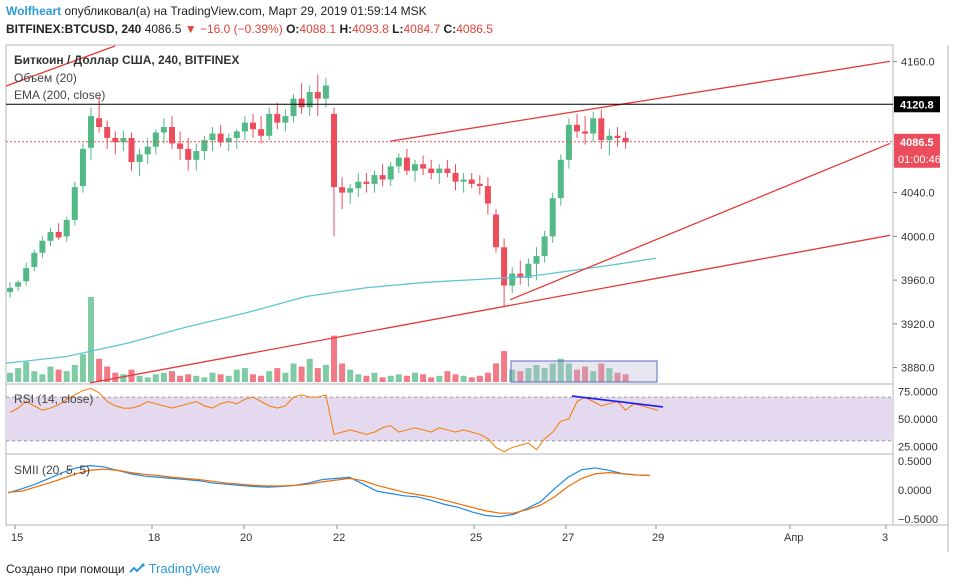  Describe the element at coordinates (918, 420) in the screenshot. I see `rsi-tick-label: 50.0000` at that location.